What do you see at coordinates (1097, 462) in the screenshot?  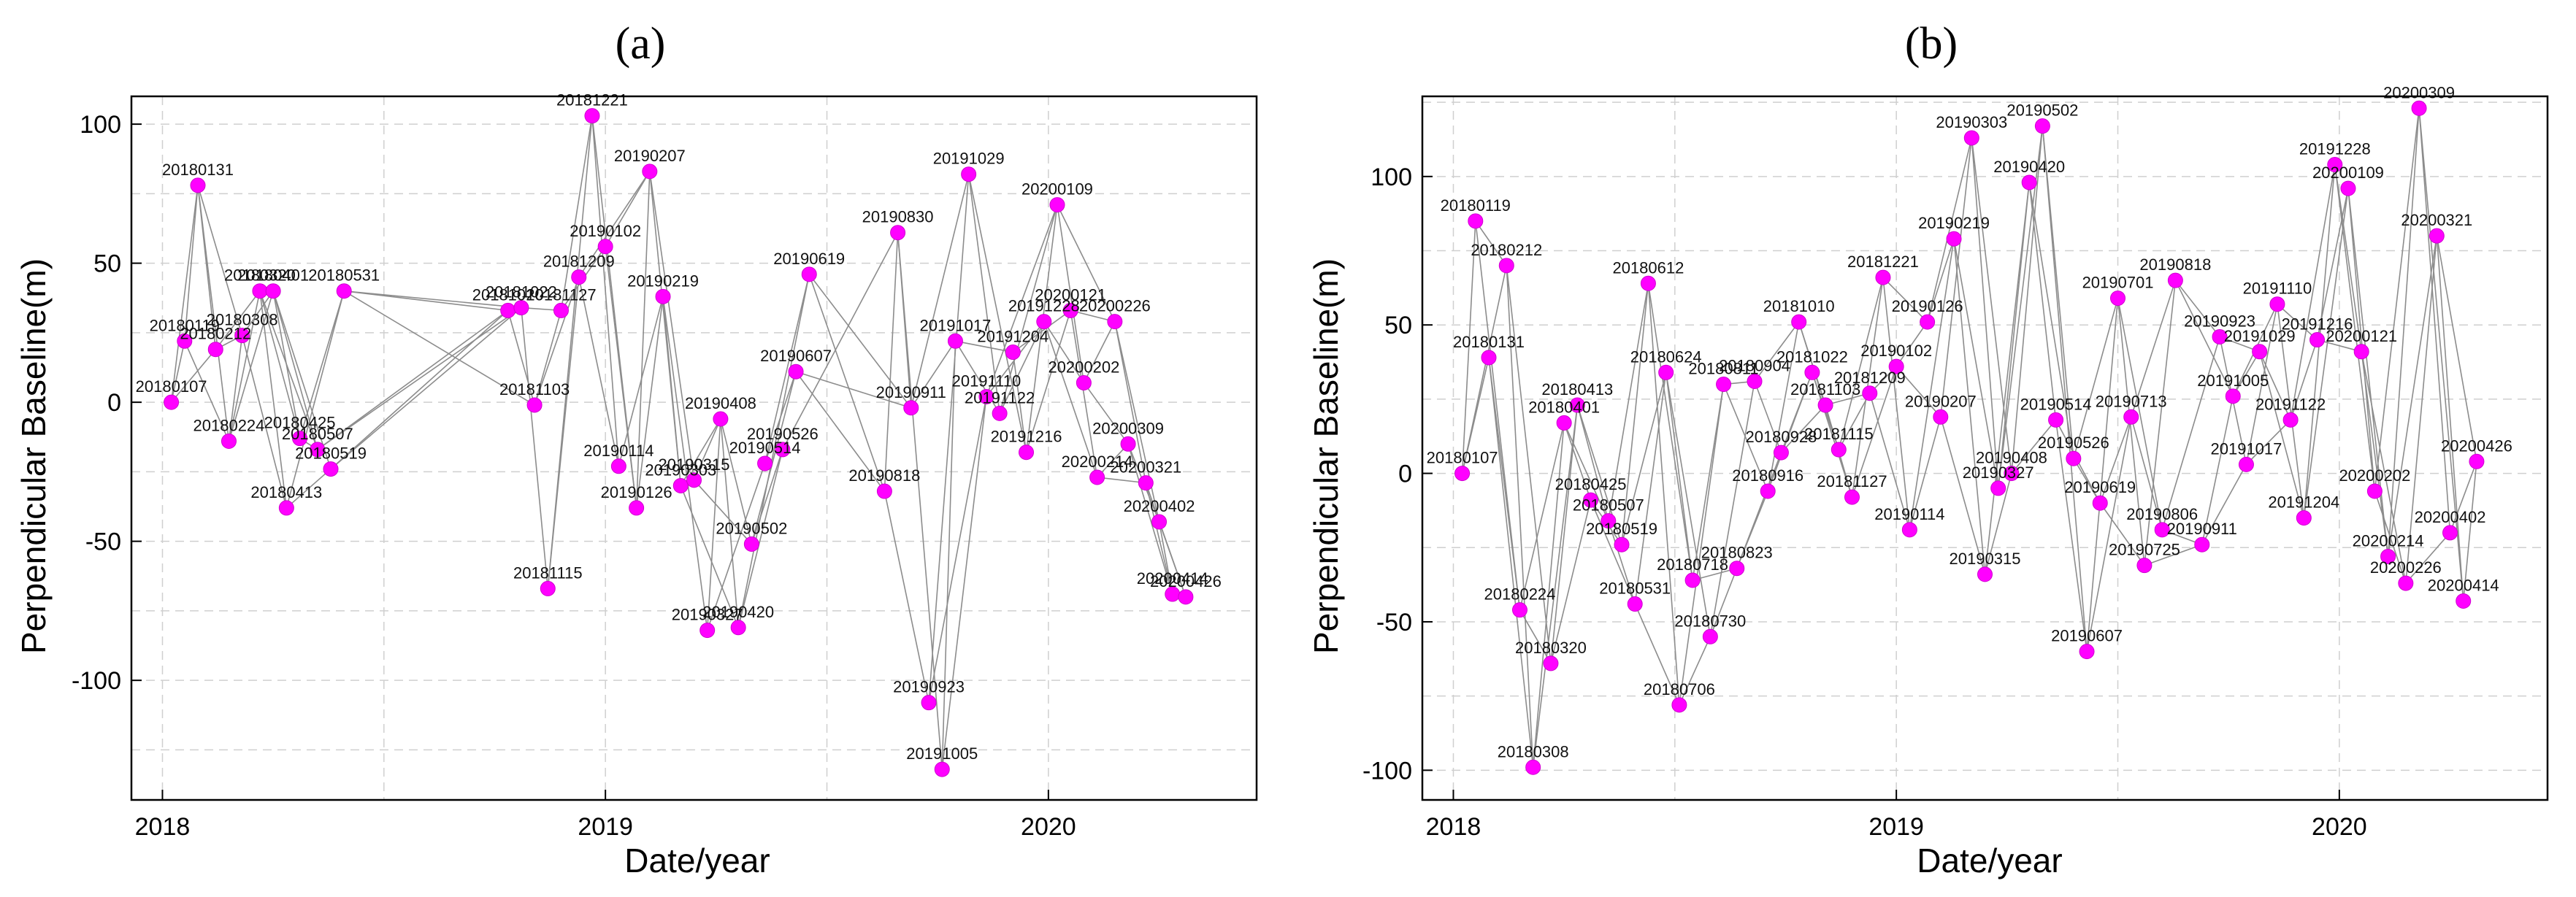 I see `panel-a-point-label: 20200214` at bounding box center [1097, 462].